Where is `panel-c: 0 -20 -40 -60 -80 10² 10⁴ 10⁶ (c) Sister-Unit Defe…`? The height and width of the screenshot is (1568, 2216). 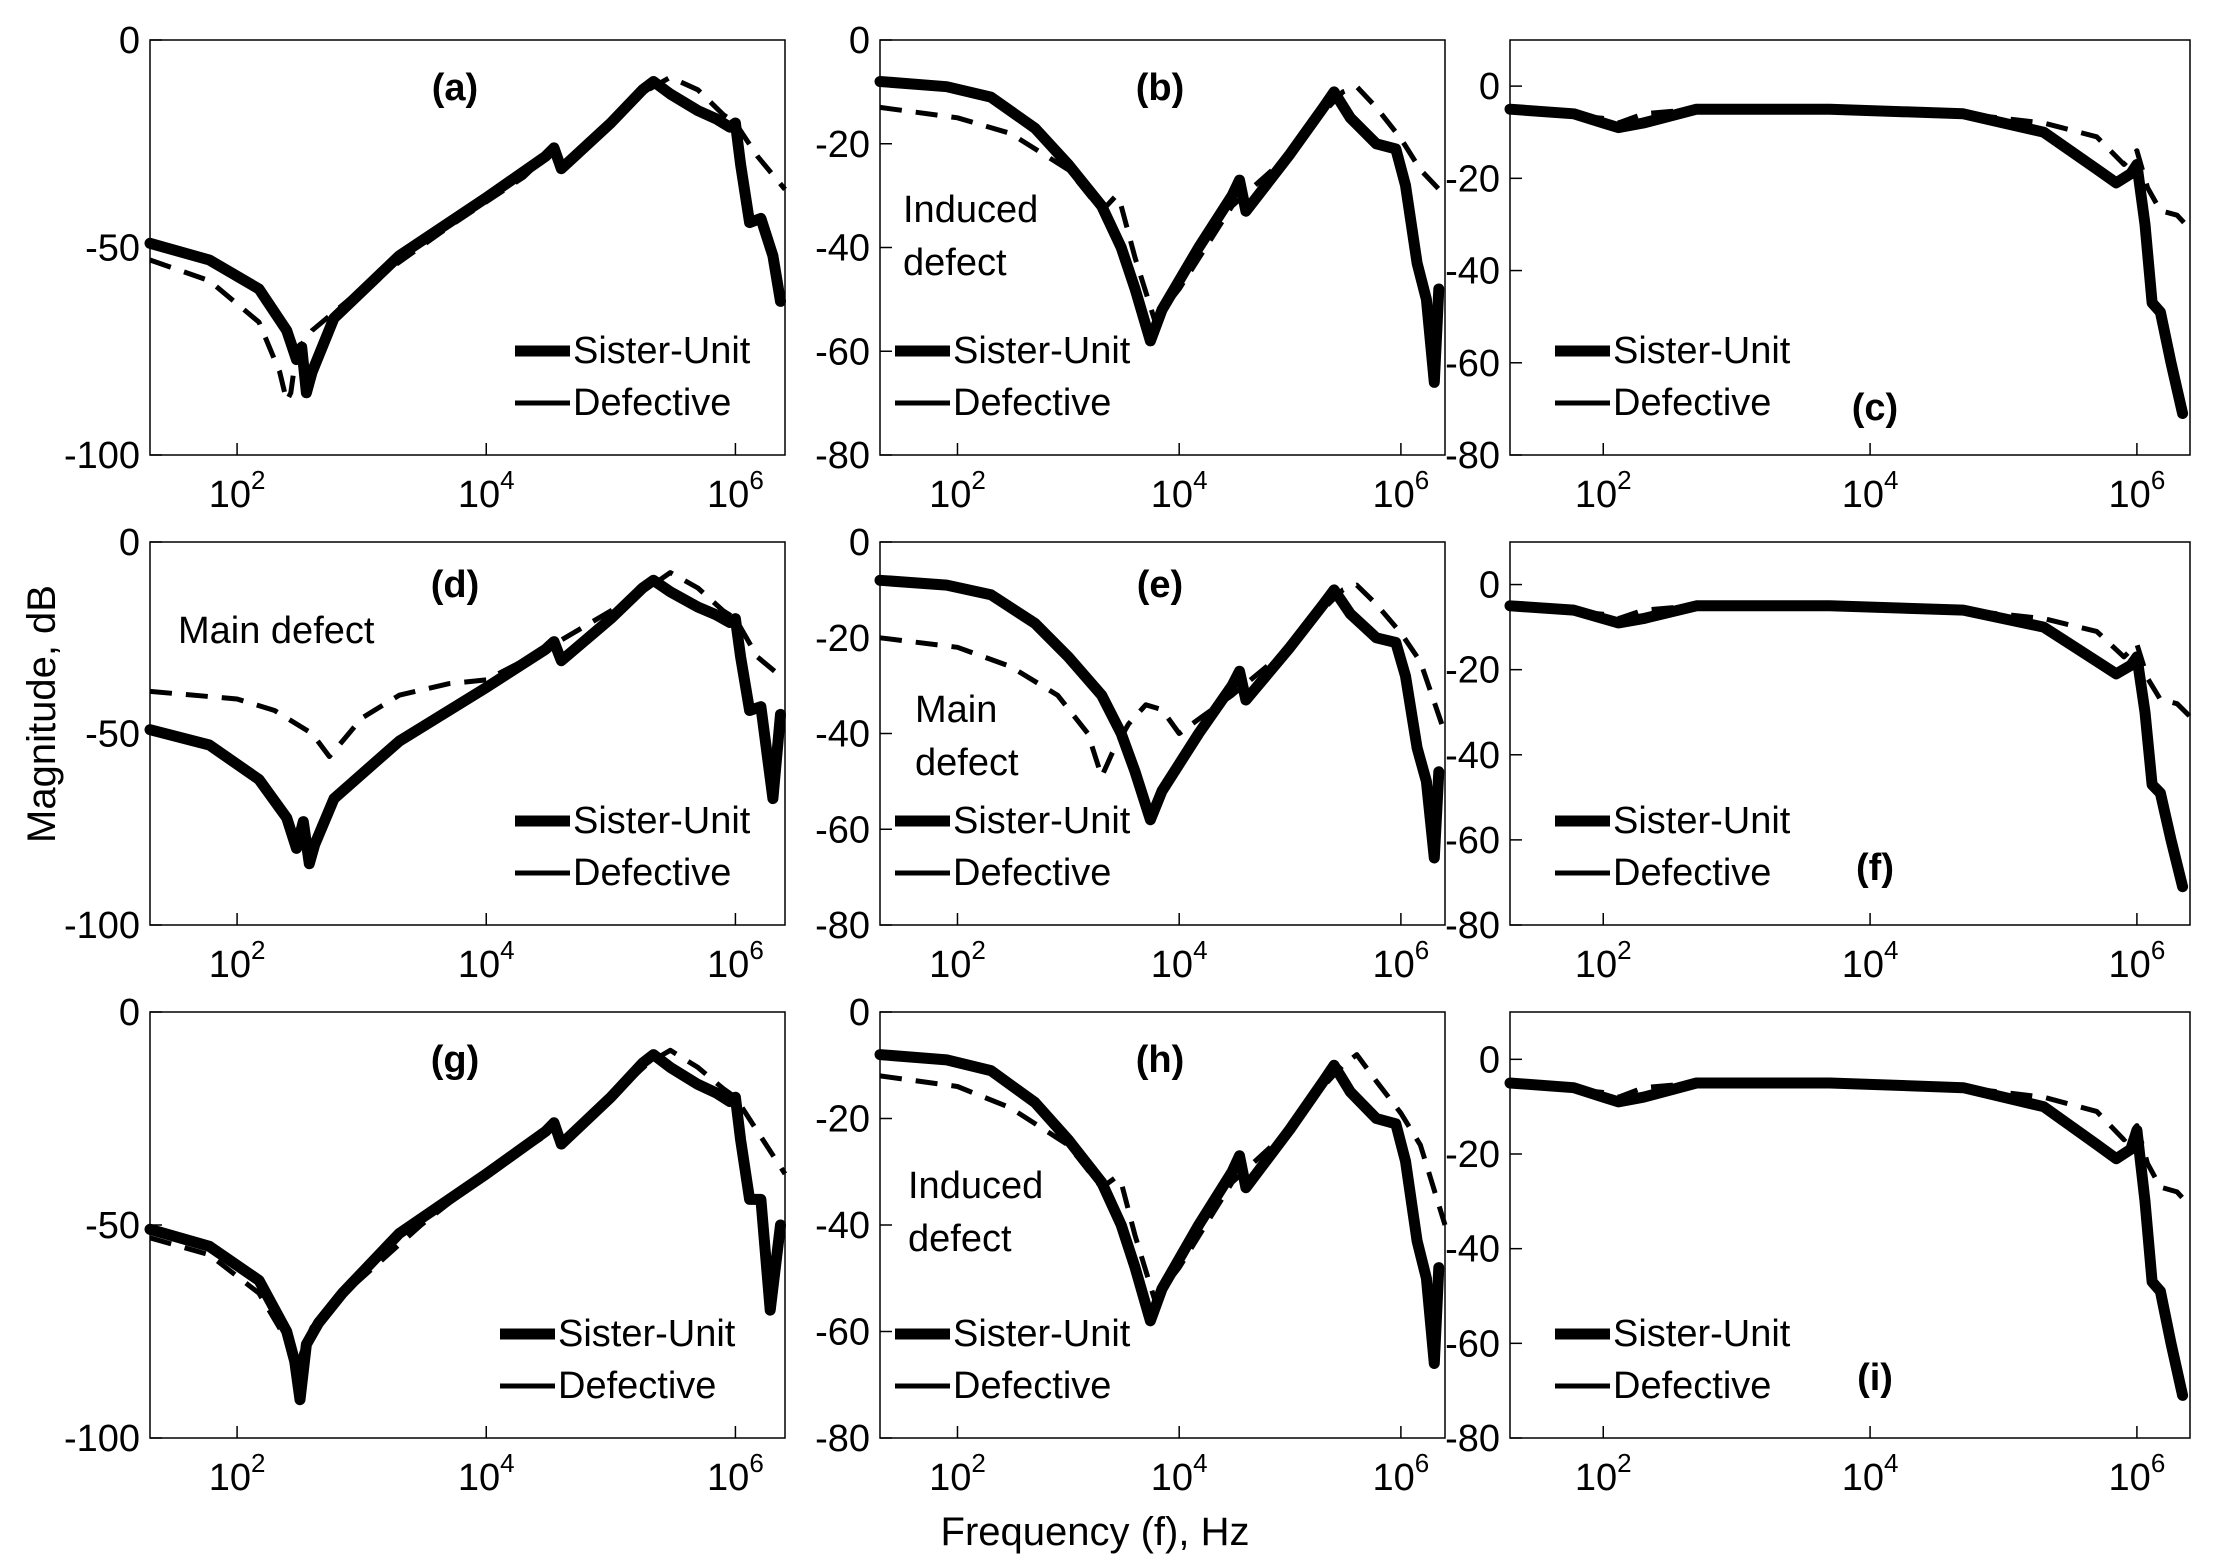 panel-c: 0 -20 -40 -60 -80 10² 10⁴ 10⁶ (c) Sister-Unit Defe… is located at coordinates (1818, 277).